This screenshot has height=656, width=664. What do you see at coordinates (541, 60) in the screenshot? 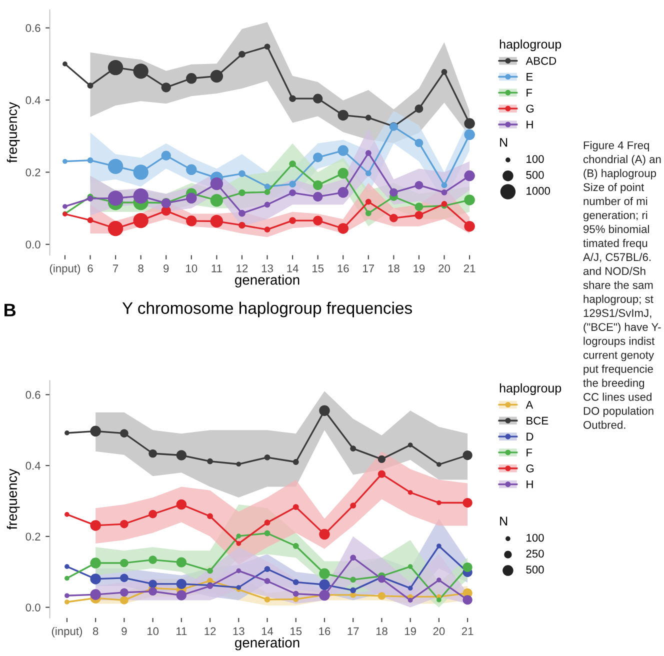
I see `legend-label: ABCD` at bounding box center [541, 60].